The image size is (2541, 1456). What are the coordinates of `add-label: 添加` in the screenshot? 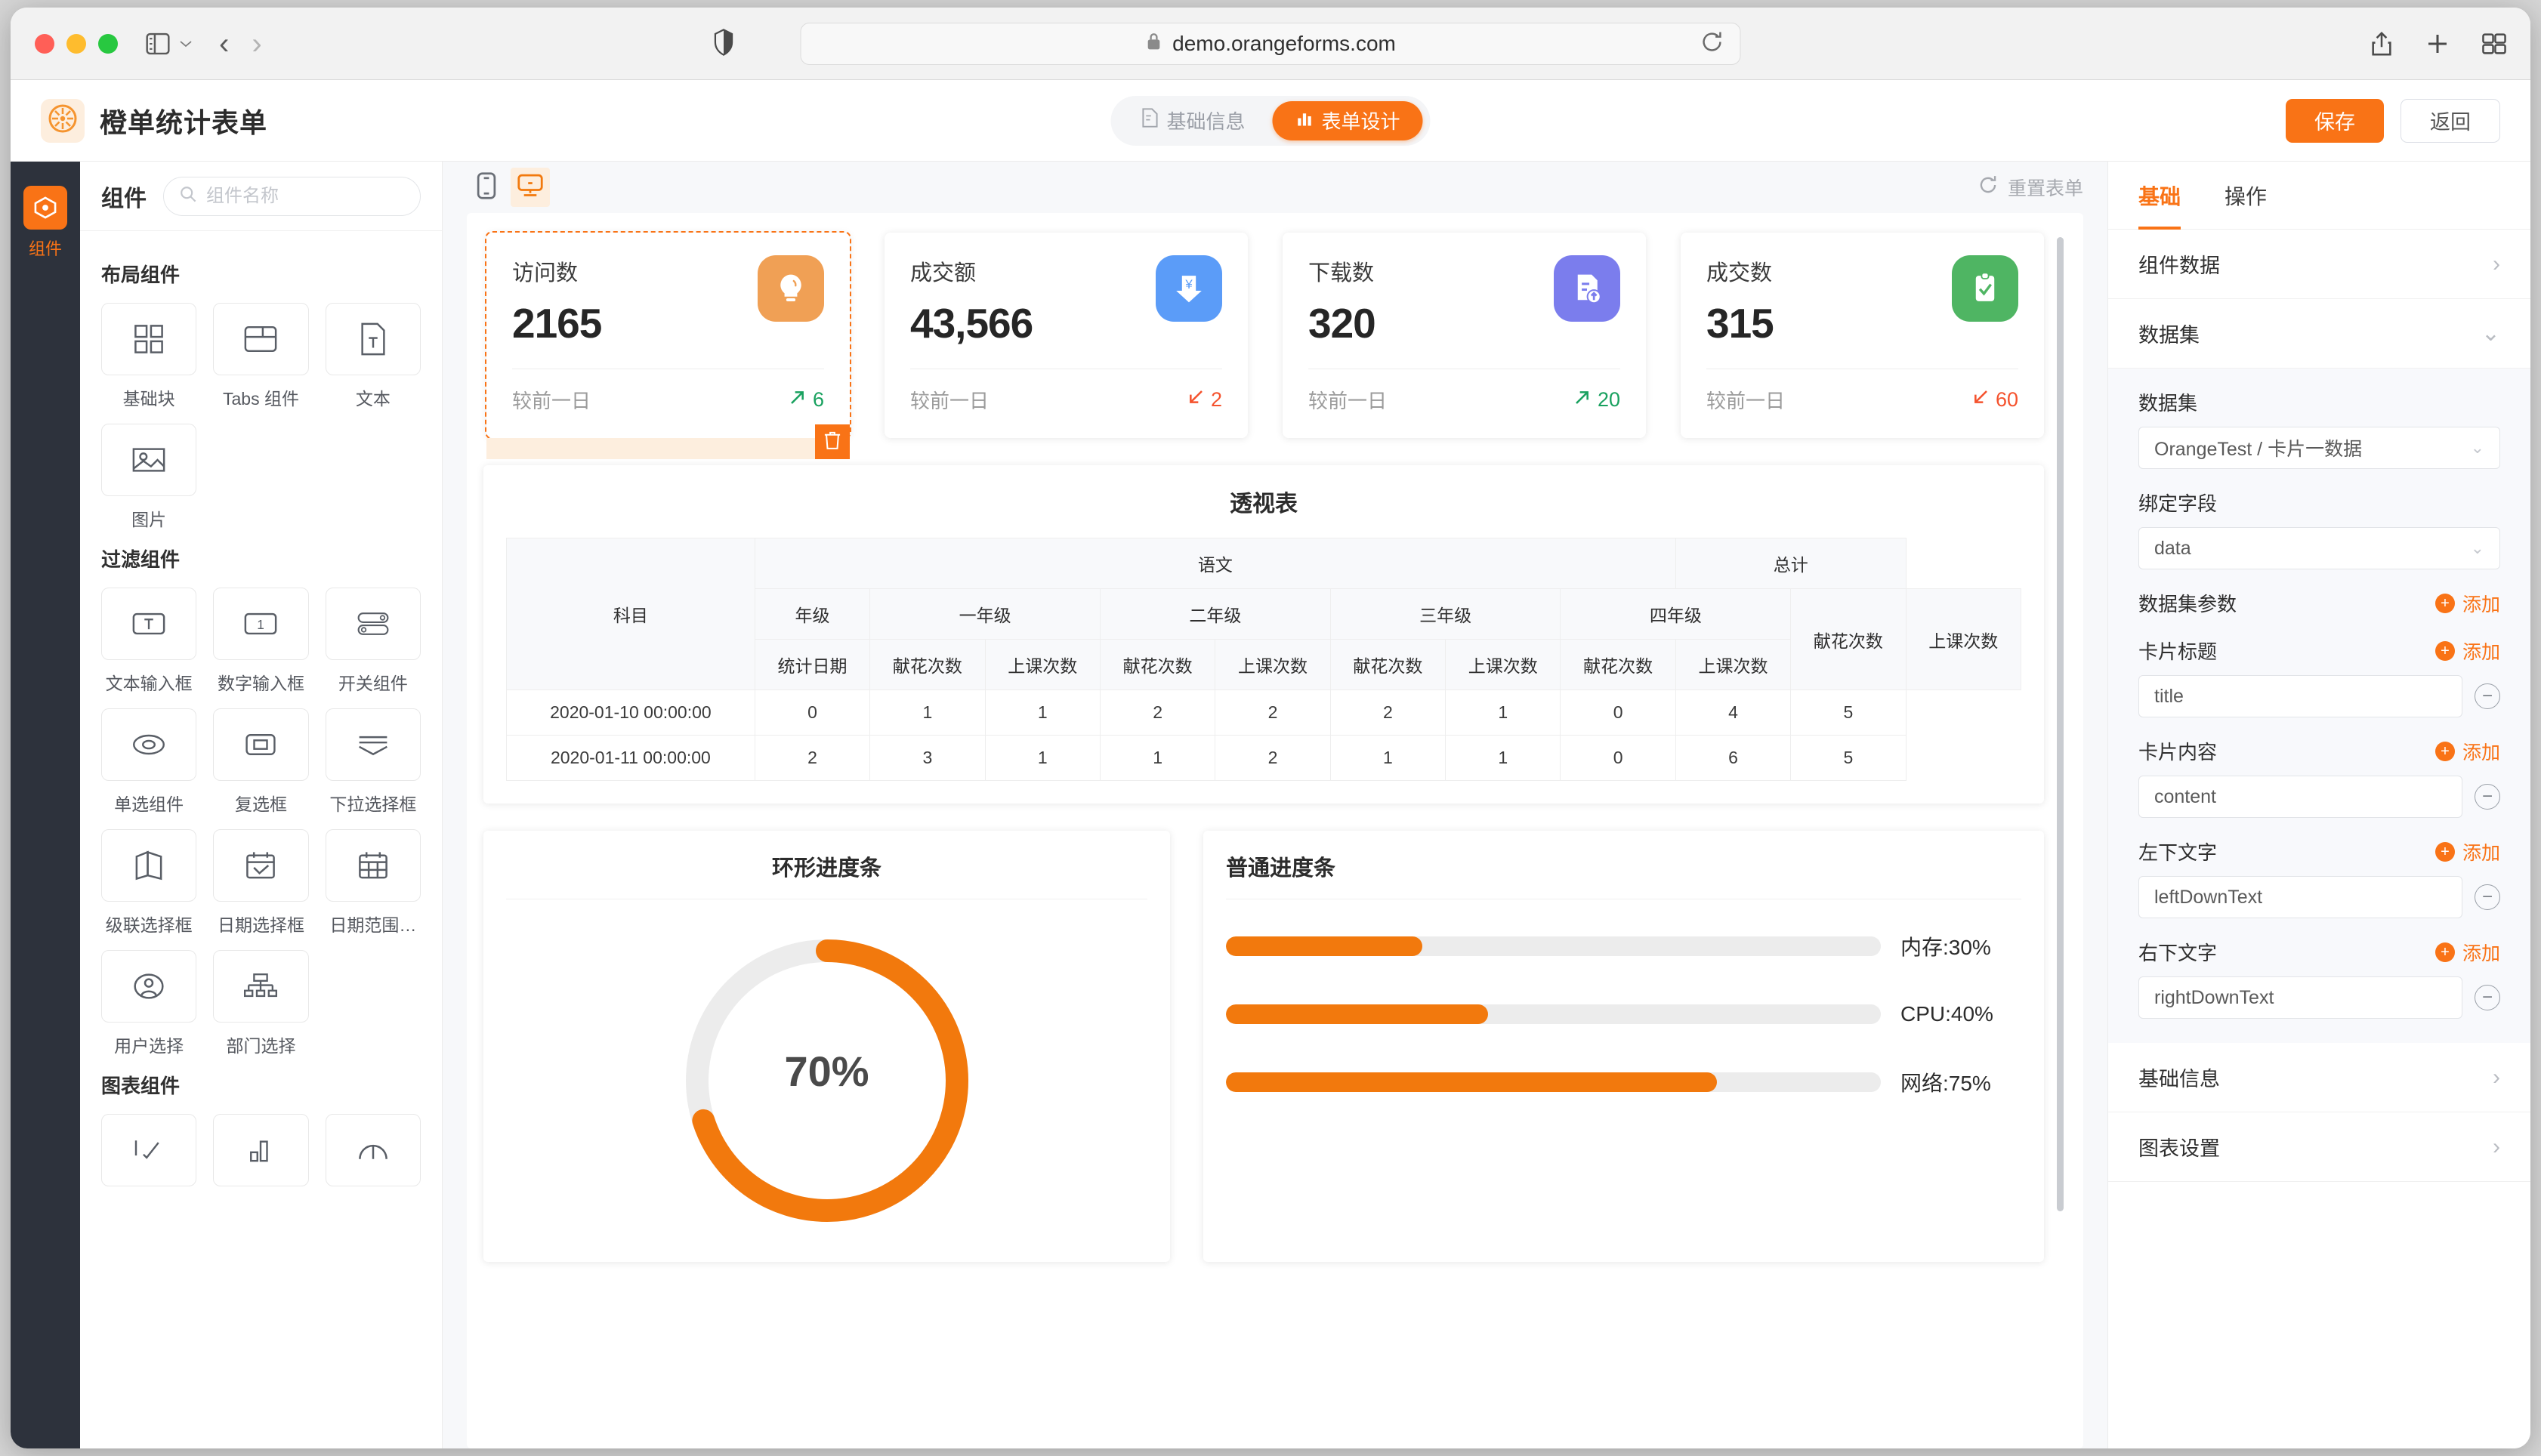 It's located at (2481, 652).